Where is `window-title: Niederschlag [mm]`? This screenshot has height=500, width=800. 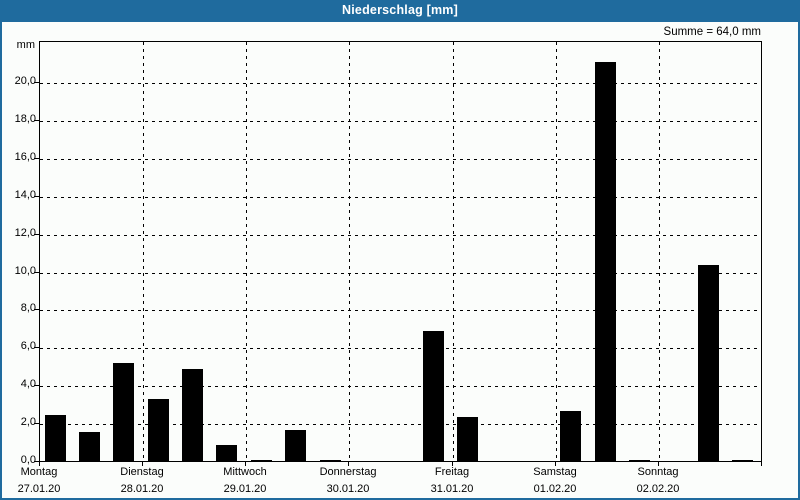 window-title: Niederschlag [mm] is located at coordinates (400, 10).